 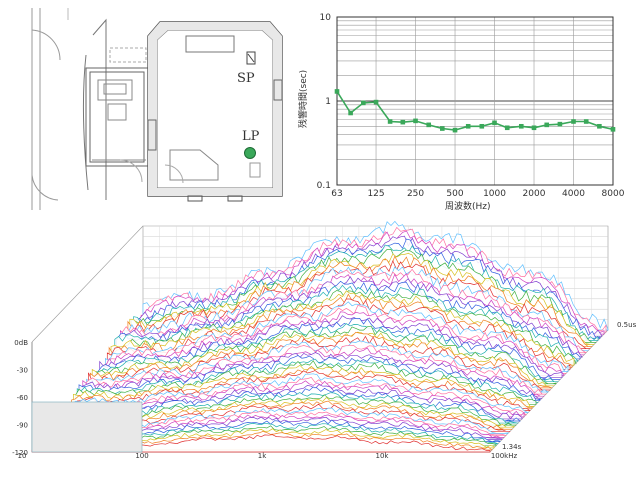 I want to click on rt-x-tick-label: 2000, so click(x=534, y=194).